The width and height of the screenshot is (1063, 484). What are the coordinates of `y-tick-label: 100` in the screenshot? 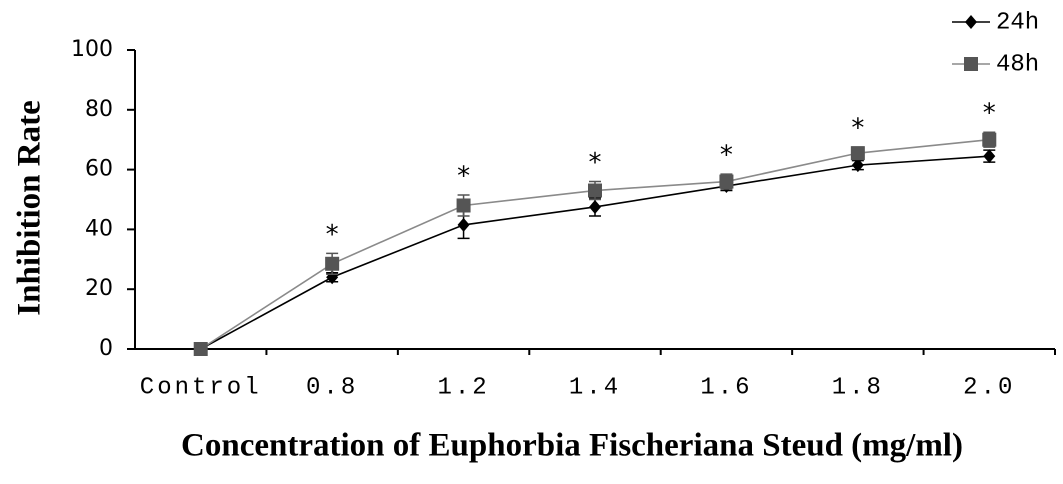 It's located at (92, 49).